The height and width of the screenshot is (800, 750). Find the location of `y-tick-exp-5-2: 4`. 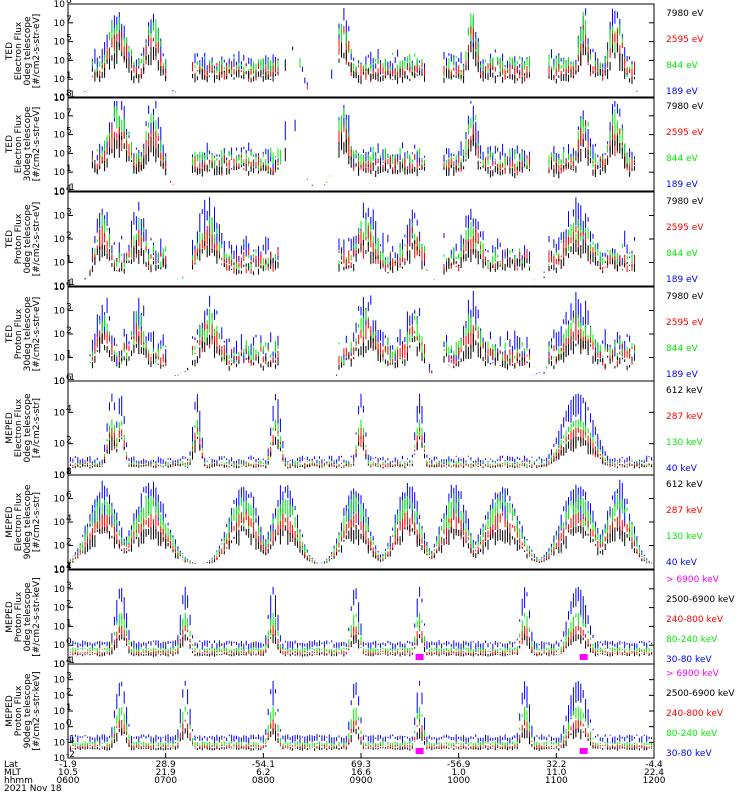

y-tick-exp-5-2: 4 is located at coordinates (69, 409).